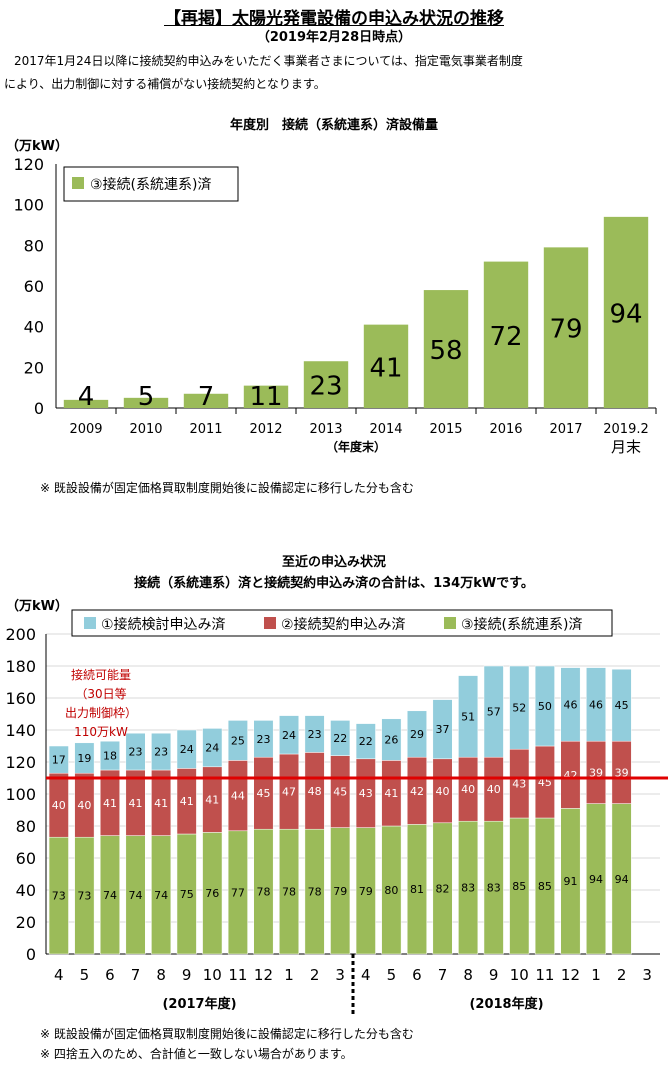 The width and height of the screenshot is (668, 1078). I want to click on page-subtitle: （2019年2月28日時点）, so click(334, 37).